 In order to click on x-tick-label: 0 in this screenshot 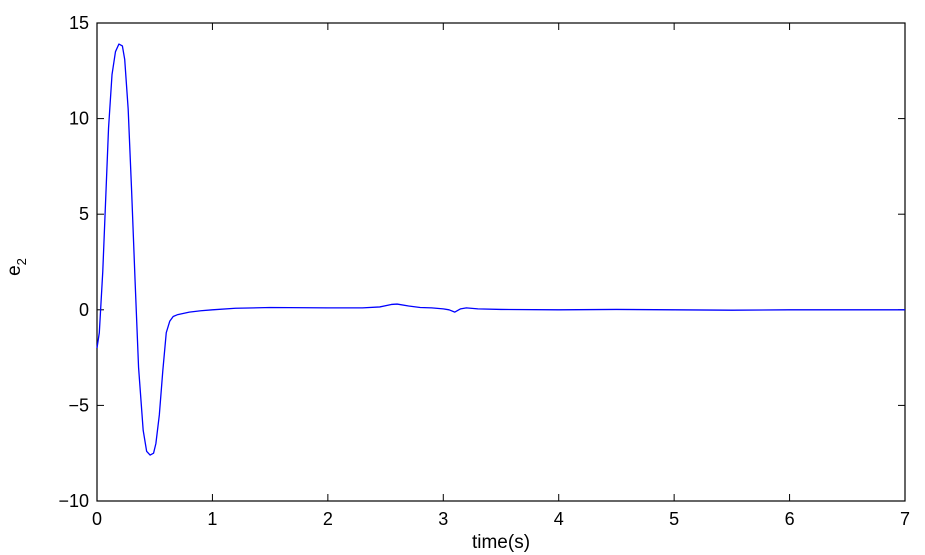, I will do `click(97, 519)`.